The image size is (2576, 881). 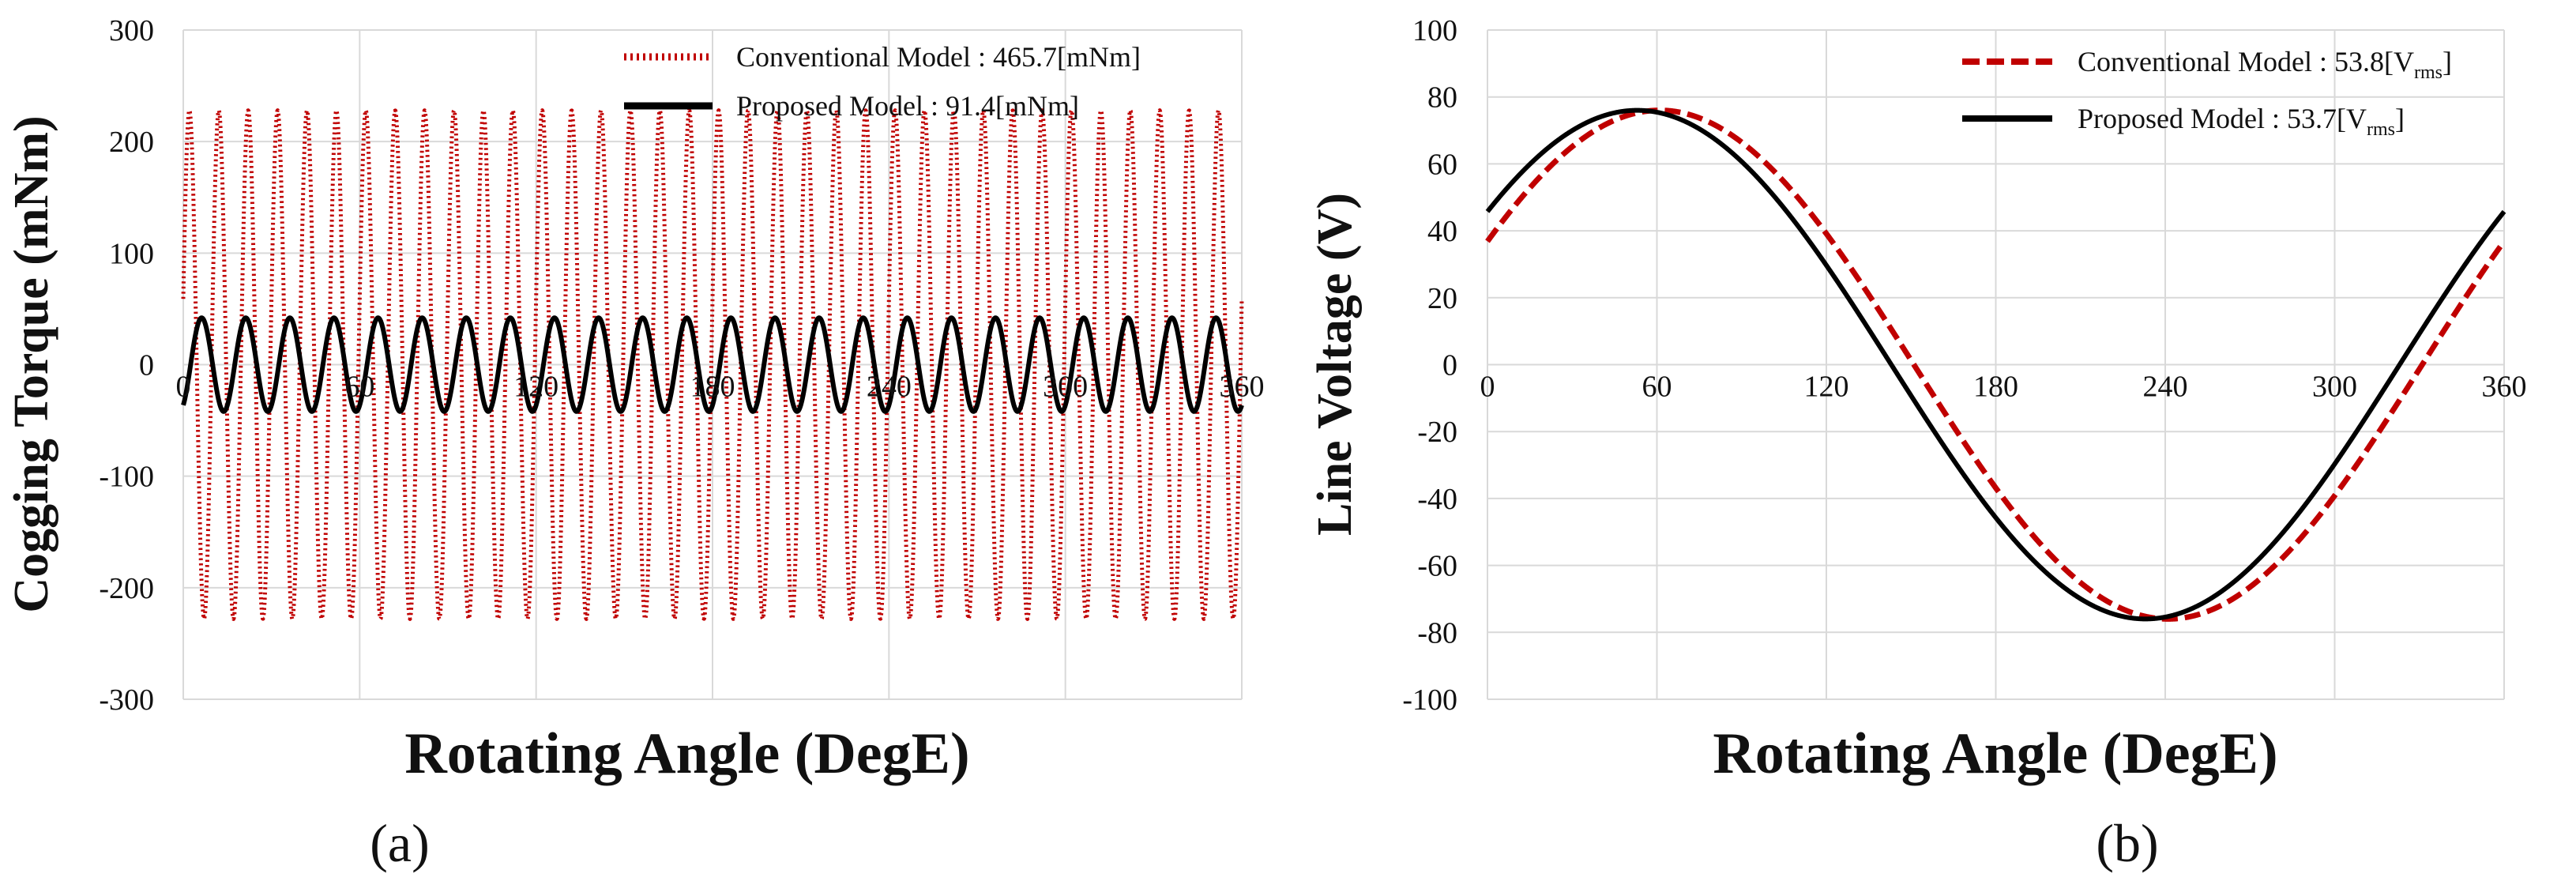 What do you see at coordinates (1437, 567) in the screenshot?
I see `y-tick-label-b: -60` at bounding box center [1437, 567].